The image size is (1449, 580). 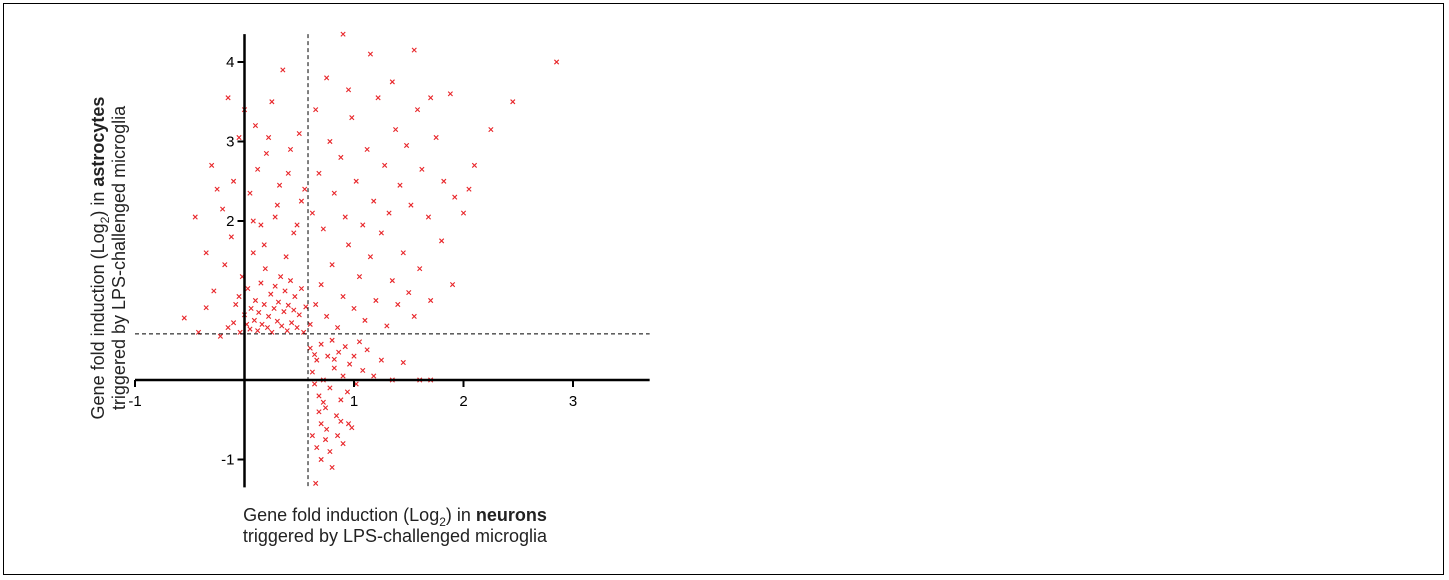 I want to click on x-tick-label: 1, so click(x=354, y=401).